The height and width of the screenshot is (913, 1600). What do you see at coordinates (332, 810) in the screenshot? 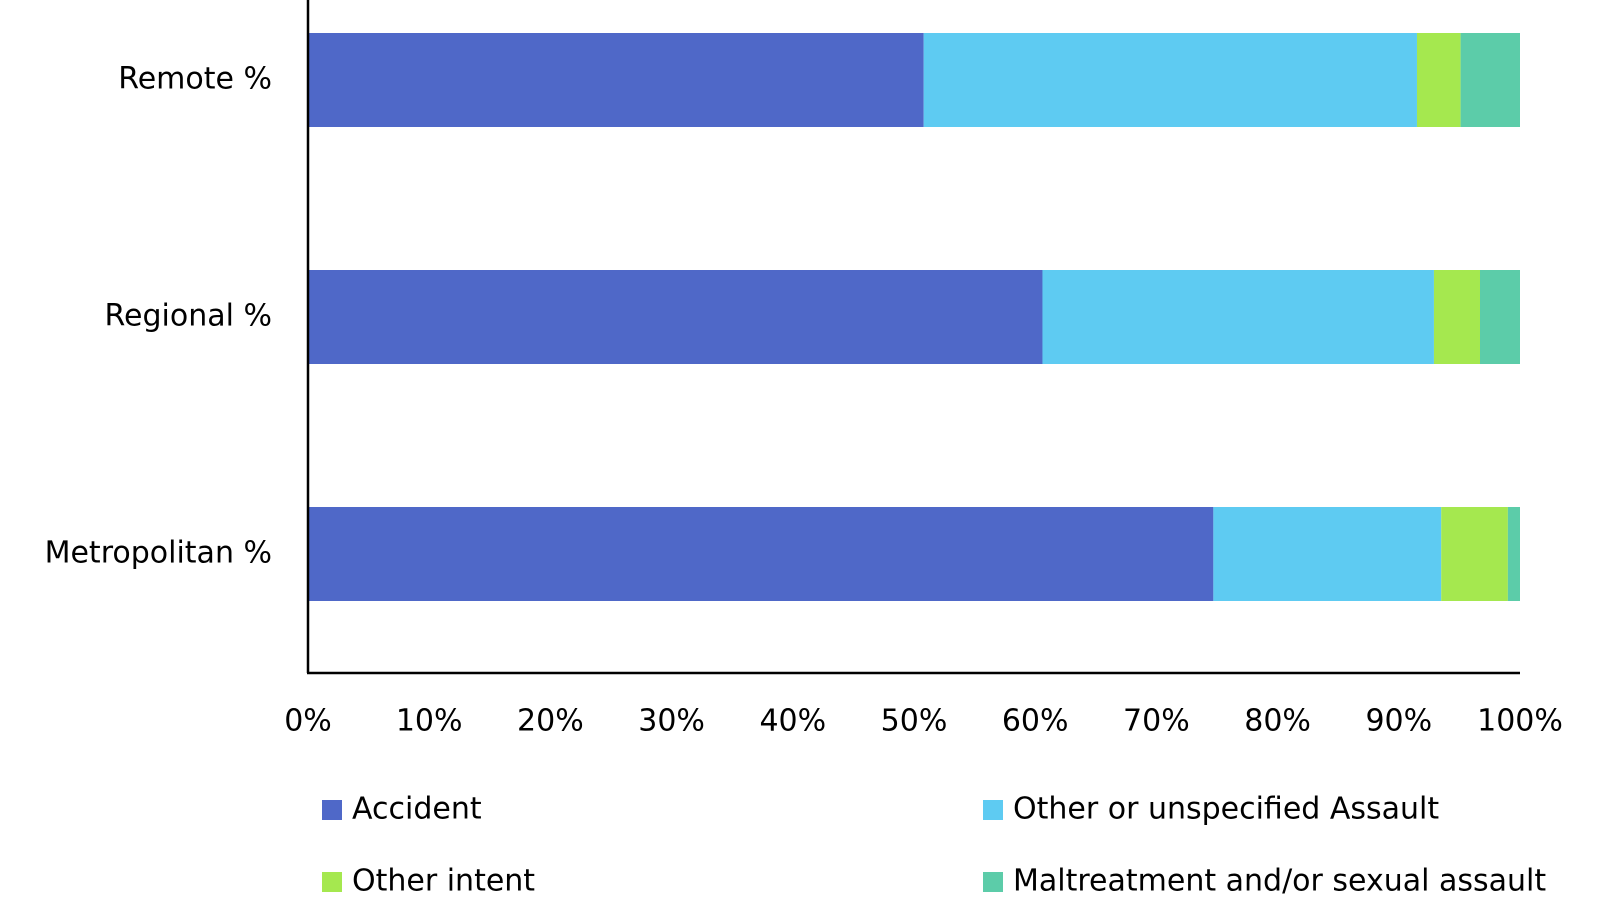
I see `legend-swatch-accident` at bounding box center [332, 810].